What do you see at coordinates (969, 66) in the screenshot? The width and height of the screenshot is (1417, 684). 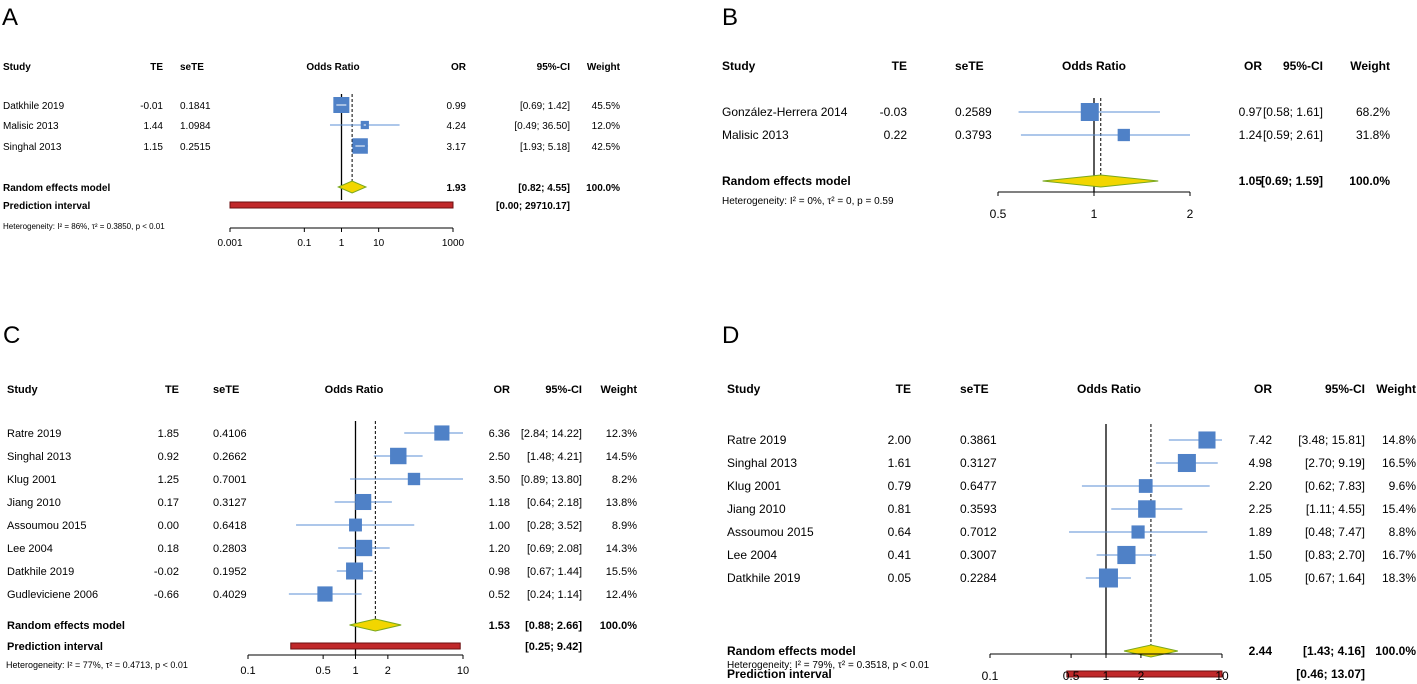 I see `header-sete: seTE` at bounding box center [969, 66].